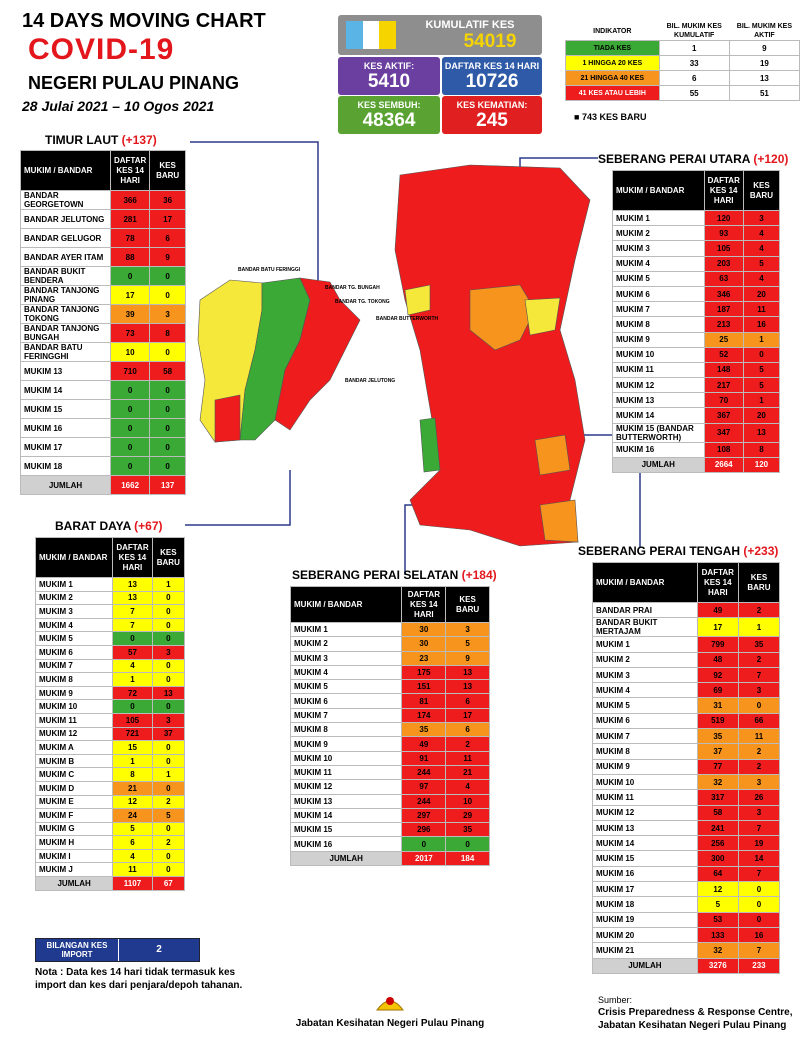  I want to click on new-cell: 13, so click(467, 672).